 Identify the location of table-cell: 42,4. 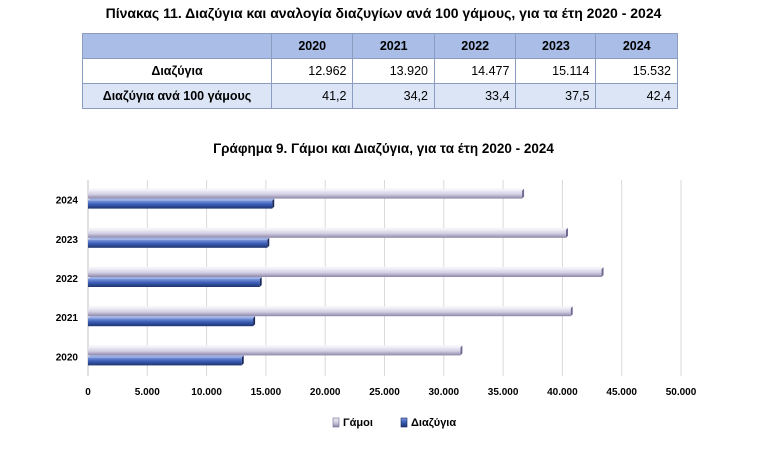
(636, 96).